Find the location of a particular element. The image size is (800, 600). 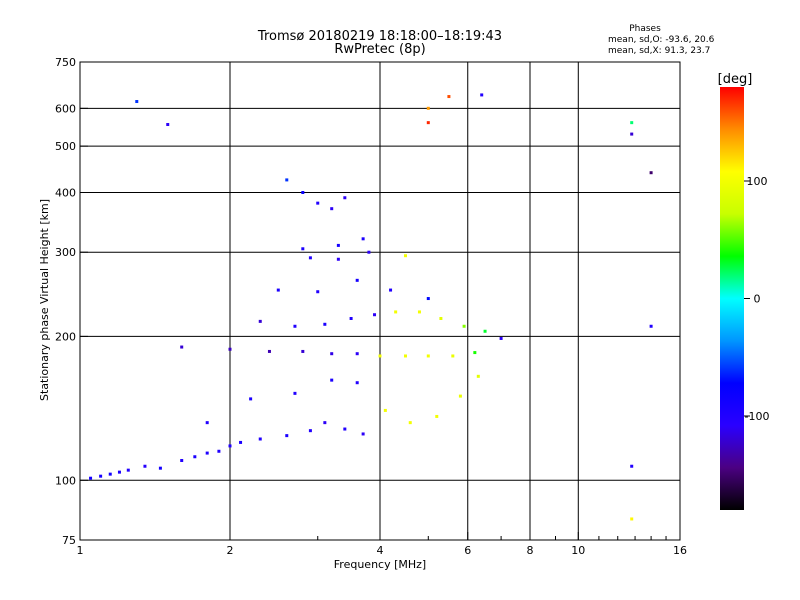

x-tick-label-2: 4 is located at coordinates (380, 550).